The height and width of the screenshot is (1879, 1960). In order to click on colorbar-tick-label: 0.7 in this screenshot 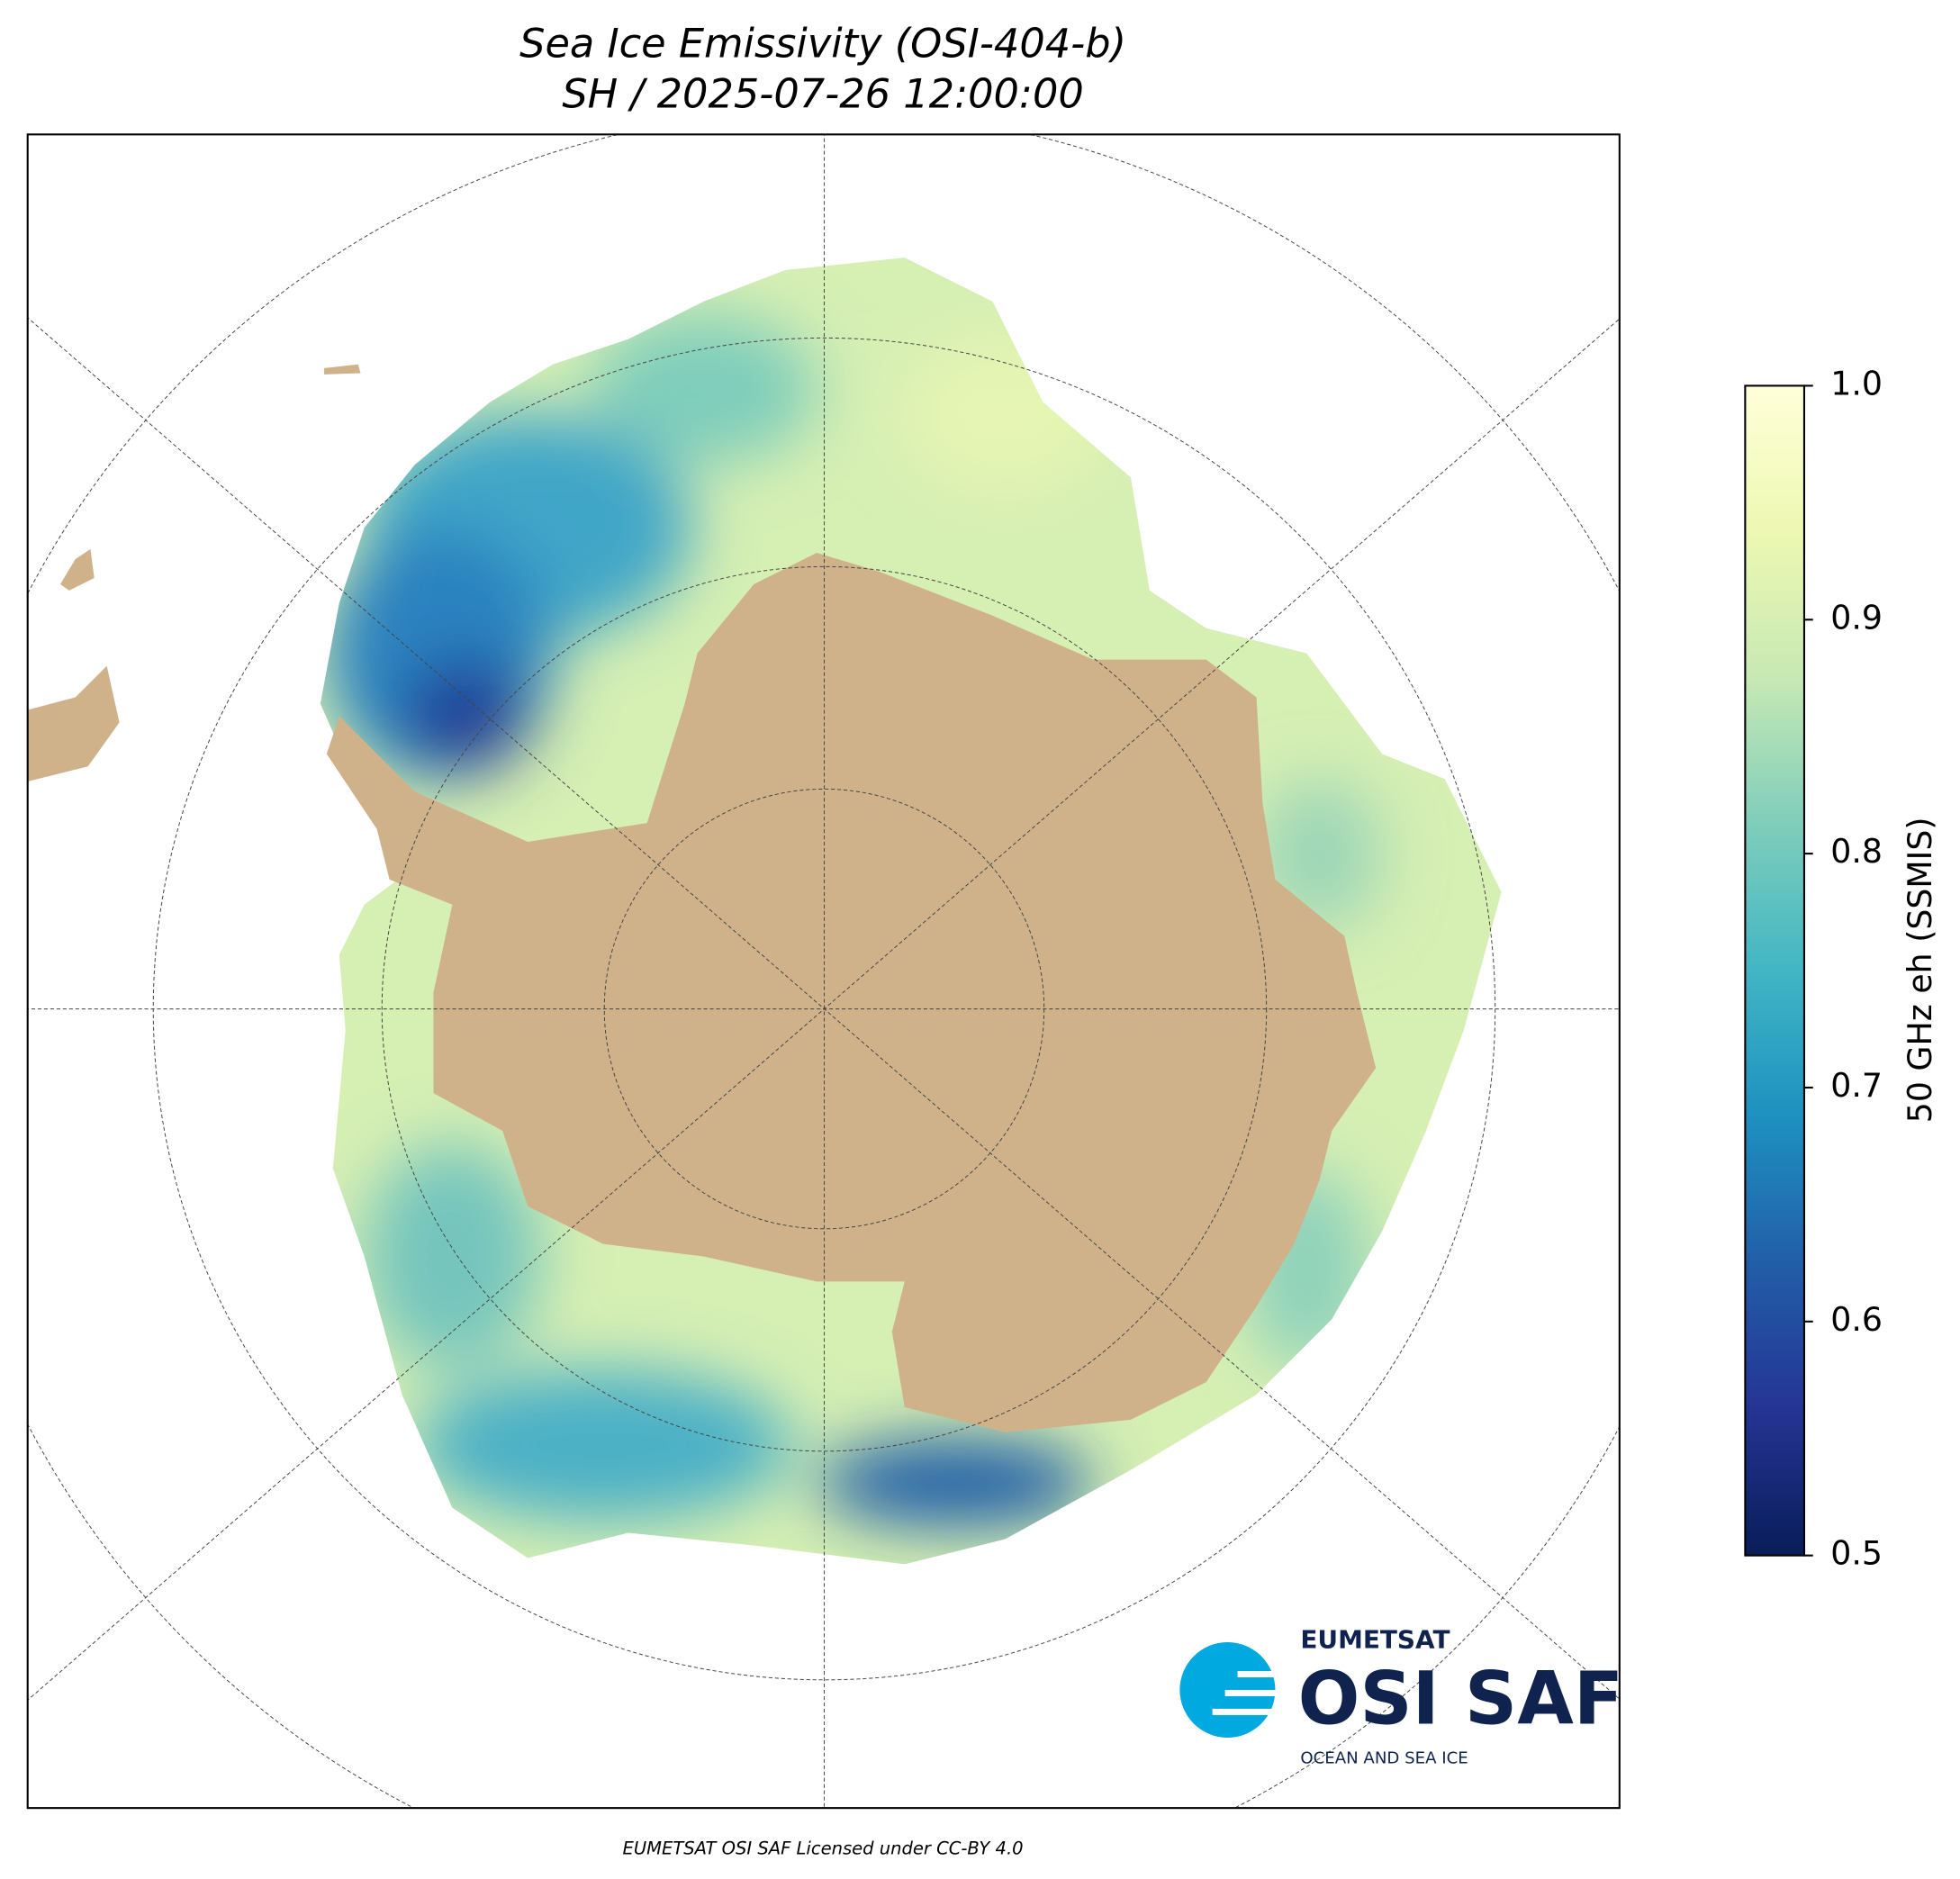, I will do `click(1857, 1085)`.